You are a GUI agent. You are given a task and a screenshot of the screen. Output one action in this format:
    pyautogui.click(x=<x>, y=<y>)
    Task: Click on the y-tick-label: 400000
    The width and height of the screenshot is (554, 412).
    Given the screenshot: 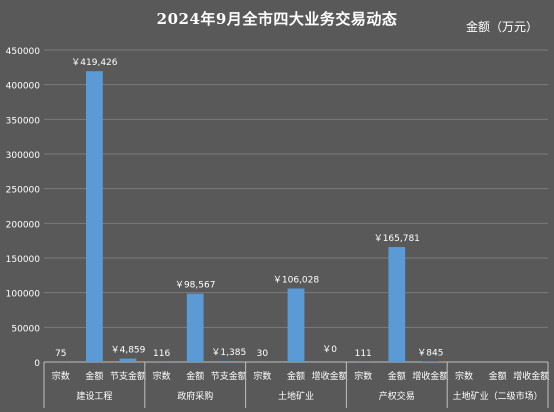 What is the action you would take?
    pyautogui.click(x=23, y=87)
    